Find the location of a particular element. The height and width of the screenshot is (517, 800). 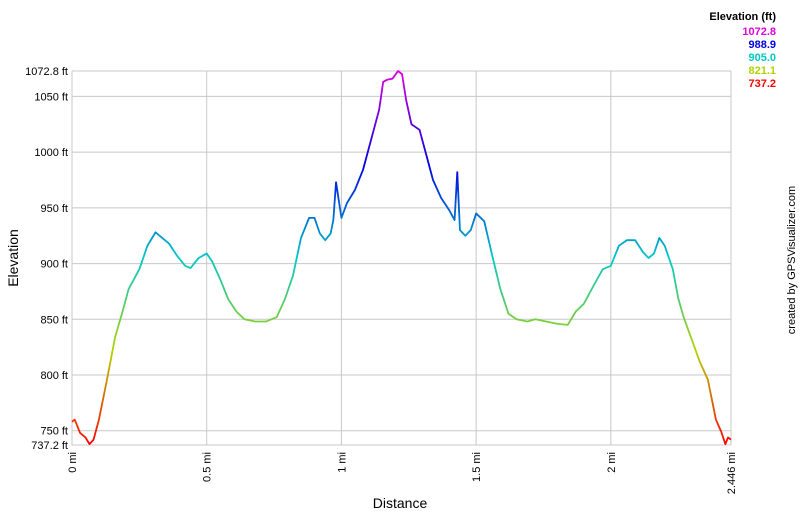

x-tick-label: 2 mi is located at coordinates (612, 462).